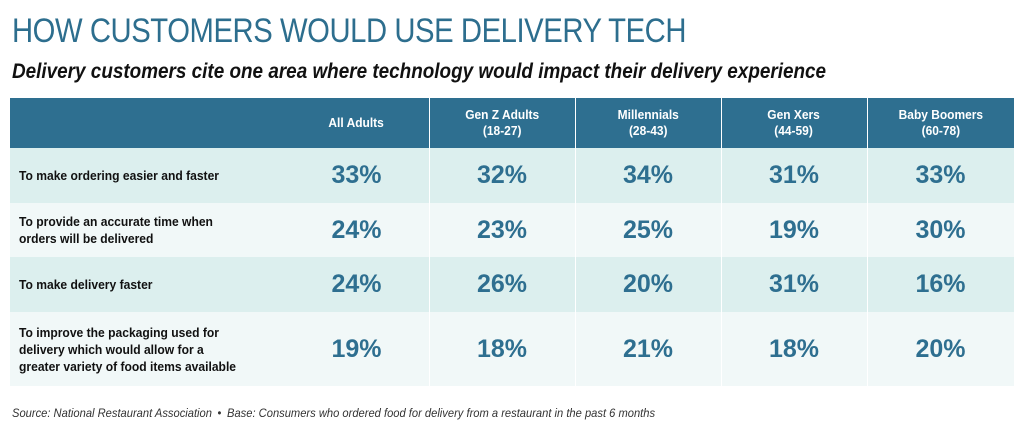  What do you see at coordinates (86, 238) in the screenshot?
I see `row-label-text: orders will be delivered` at bounding box center [86, 238].